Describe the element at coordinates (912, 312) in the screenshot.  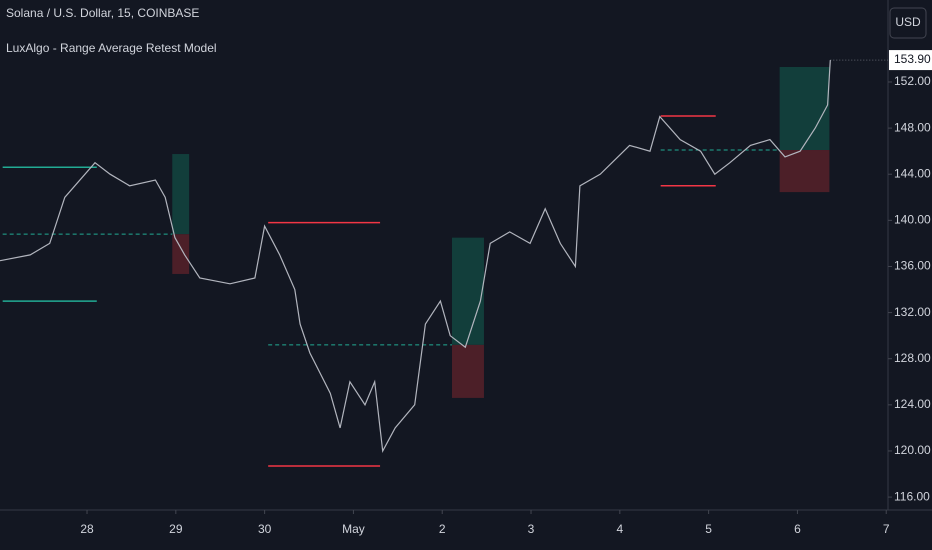
I see `y-tick-label: 132.00` at that location.